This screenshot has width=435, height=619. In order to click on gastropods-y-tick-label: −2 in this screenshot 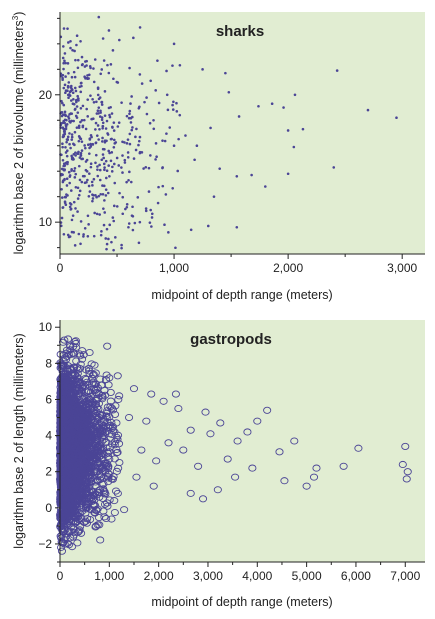, I will do `click(45, 544)`.